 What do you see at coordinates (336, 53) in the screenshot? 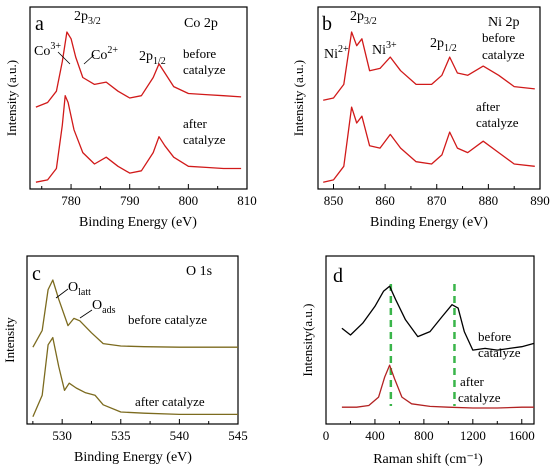
I see `b-label-ni2: Ni2+` at bounding box center [336, 53].